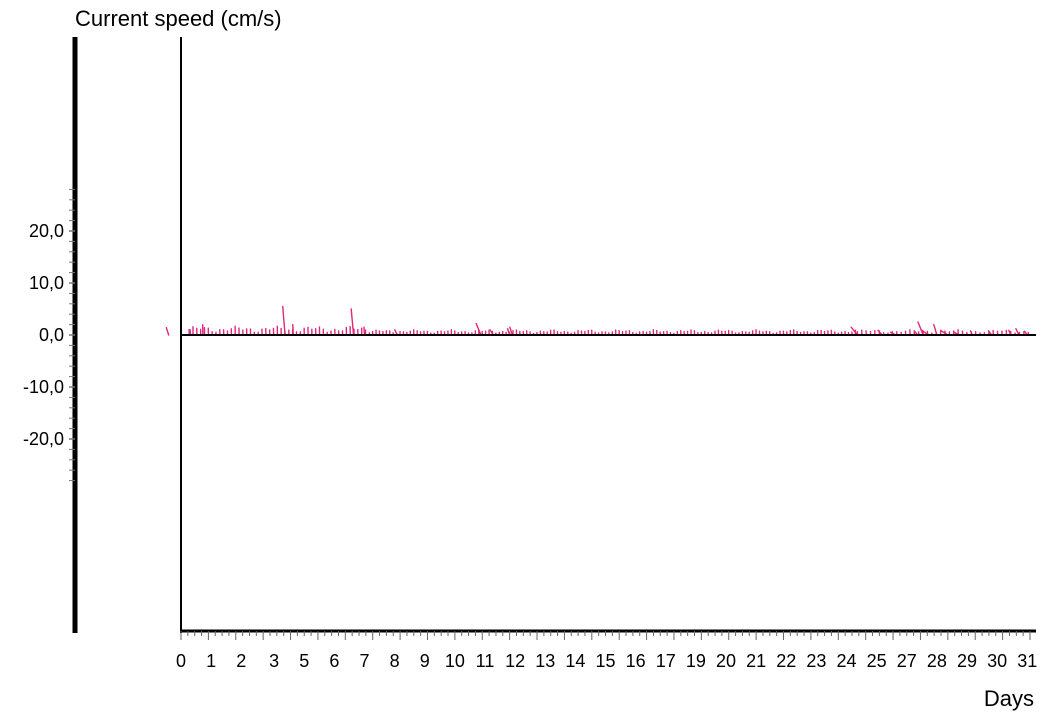  Describe the element at coordinates (274, 661) in the screenshot. I see `x-tick-label: 3` at that location.